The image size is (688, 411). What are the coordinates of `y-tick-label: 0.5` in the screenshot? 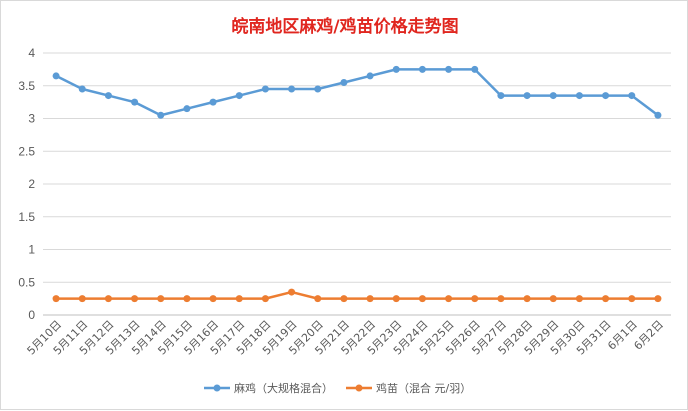 It's located at (26, 282).